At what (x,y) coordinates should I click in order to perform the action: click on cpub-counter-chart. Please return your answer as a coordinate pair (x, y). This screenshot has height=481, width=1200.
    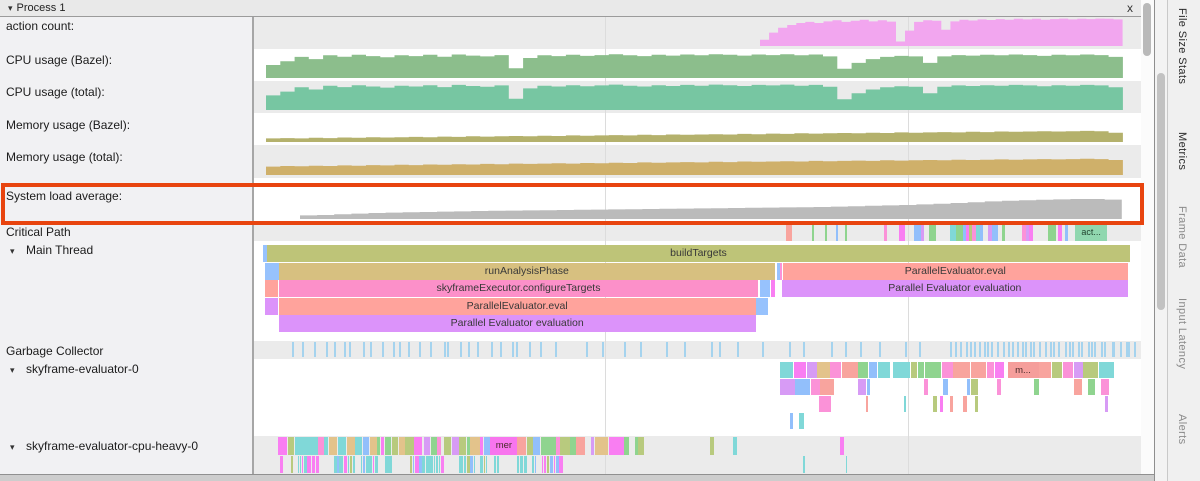
    Looking at the image, I should click on (694, 64).